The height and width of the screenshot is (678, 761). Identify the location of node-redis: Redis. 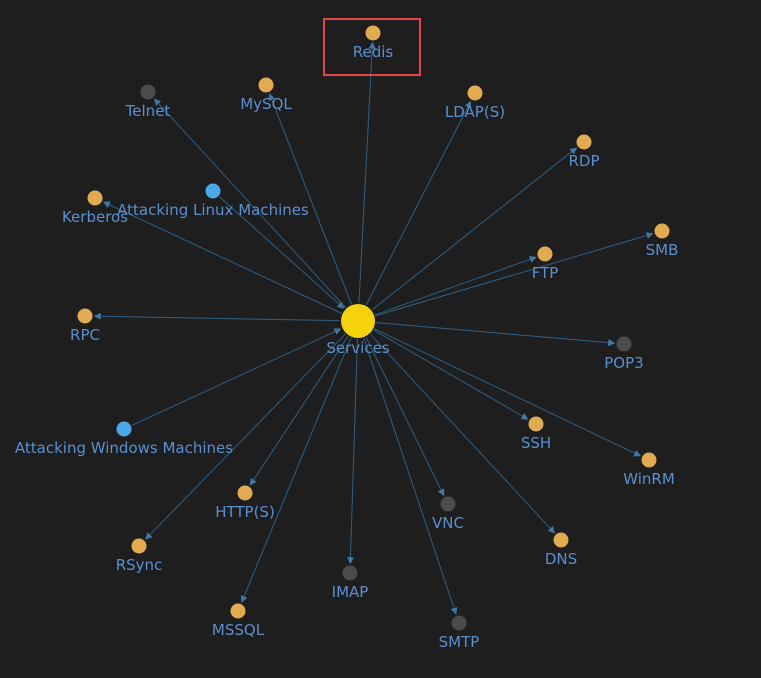
(373, 43).